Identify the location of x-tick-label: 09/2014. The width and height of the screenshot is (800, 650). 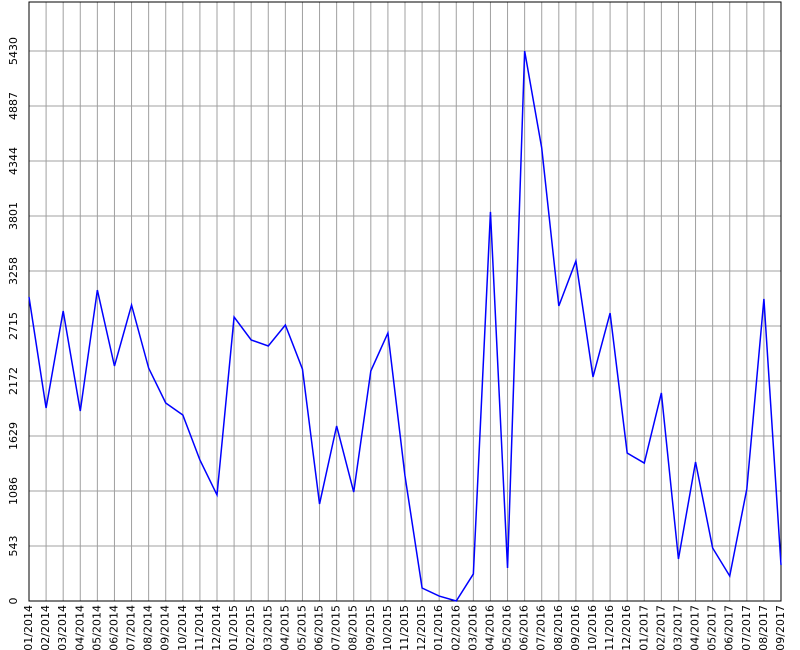
(165, 627).